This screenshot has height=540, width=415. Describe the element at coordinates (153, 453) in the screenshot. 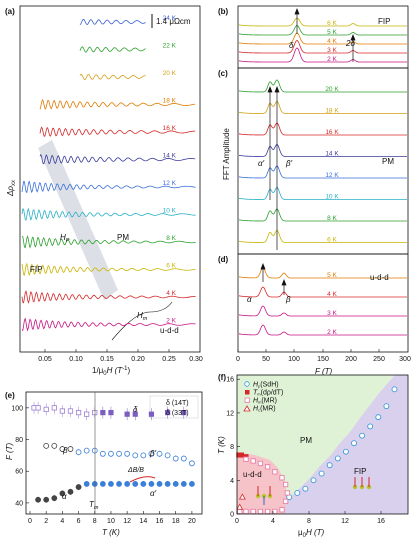

I see `label-beta-prime-e: β′` at that location.